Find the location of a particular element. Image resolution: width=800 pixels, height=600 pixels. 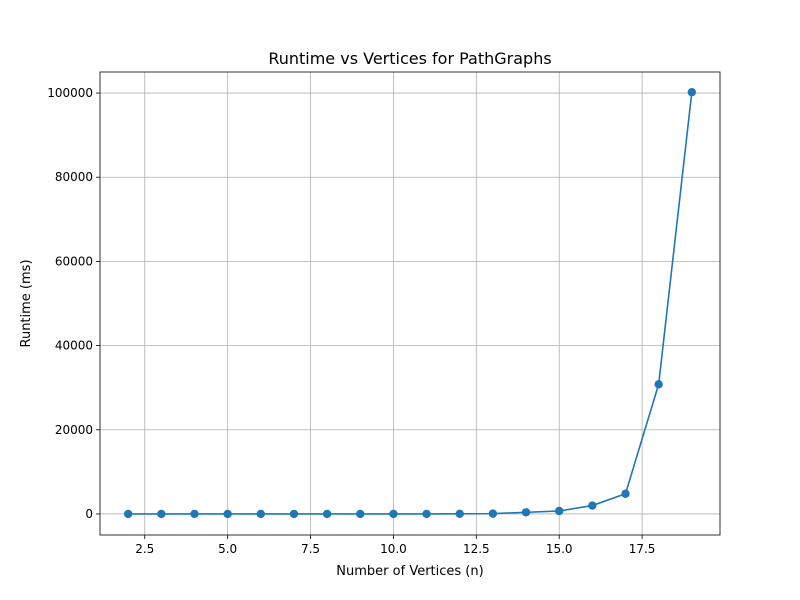

y-tick-label: 100000 is located at coordinates (70, 93).